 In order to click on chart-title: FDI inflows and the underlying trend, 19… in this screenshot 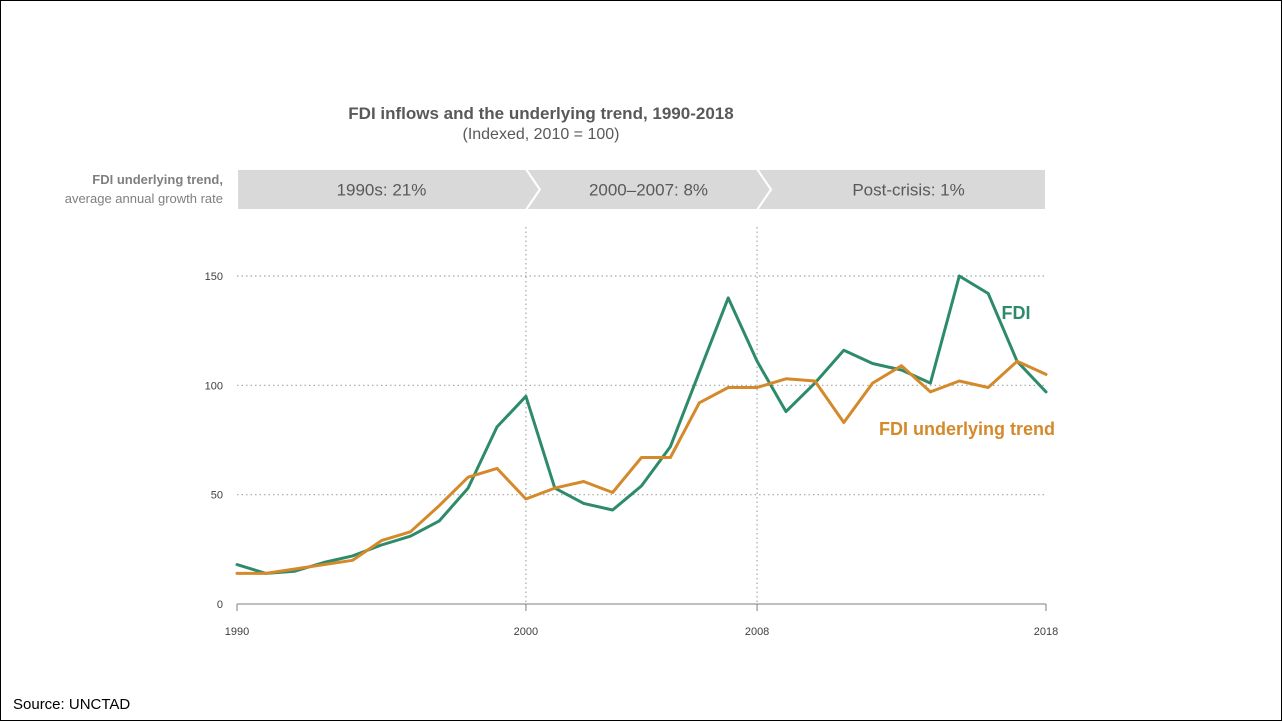, I will do `click(541, 113)`.